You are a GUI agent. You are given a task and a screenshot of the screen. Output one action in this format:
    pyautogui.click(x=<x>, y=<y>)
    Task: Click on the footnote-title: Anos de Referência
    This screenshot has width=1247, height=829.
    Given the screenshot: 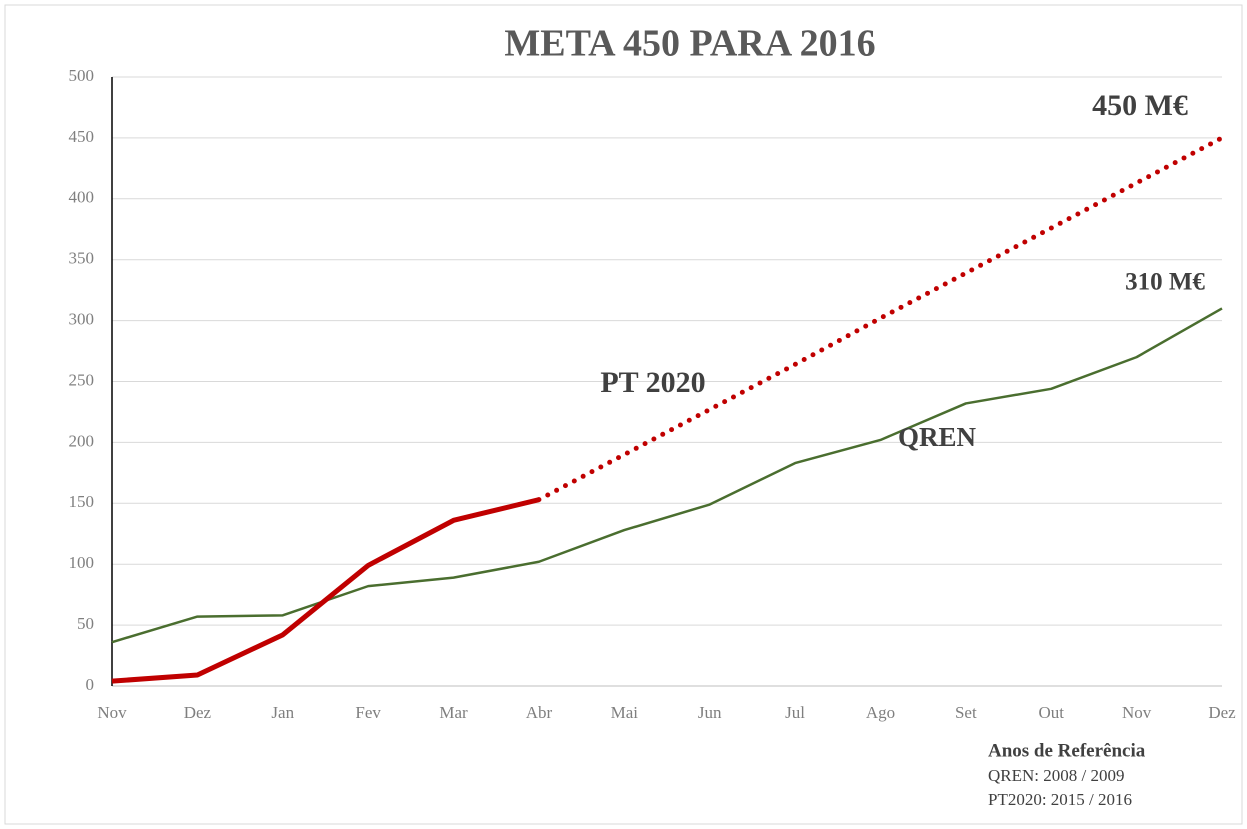 What is the action you would take?
    pyautogui.click(x=1067, y=750)
    